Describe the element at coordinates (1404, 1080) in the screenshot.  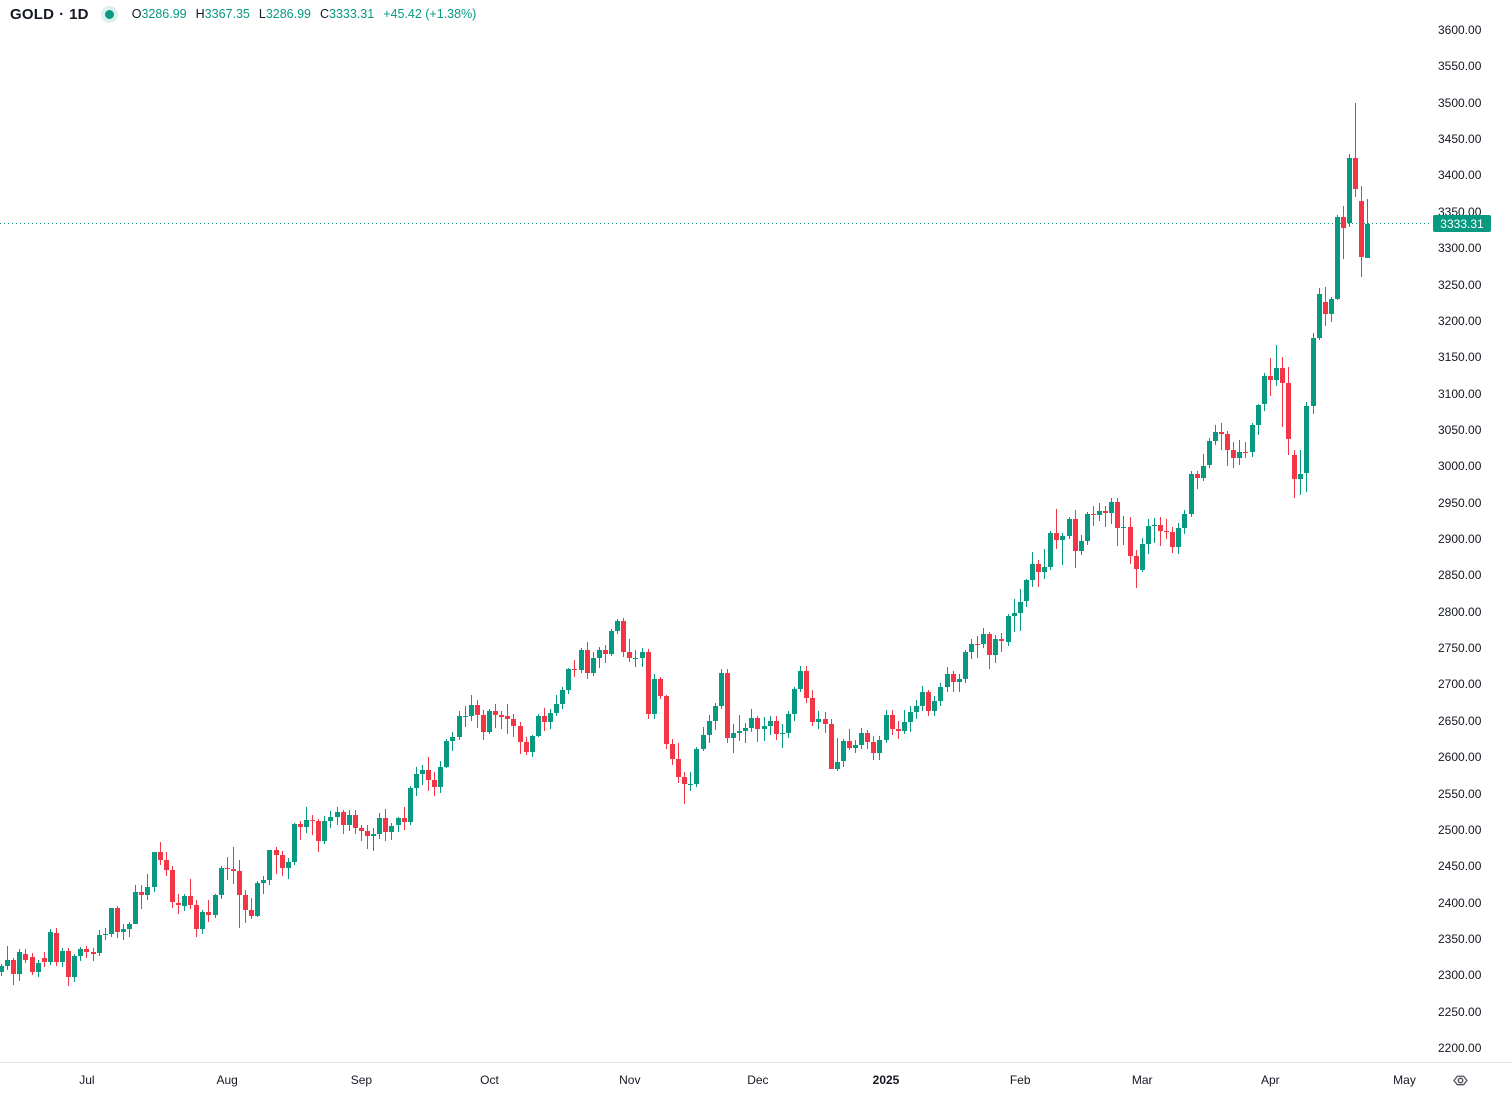
I see `time-tick-label-may: May` at that location.